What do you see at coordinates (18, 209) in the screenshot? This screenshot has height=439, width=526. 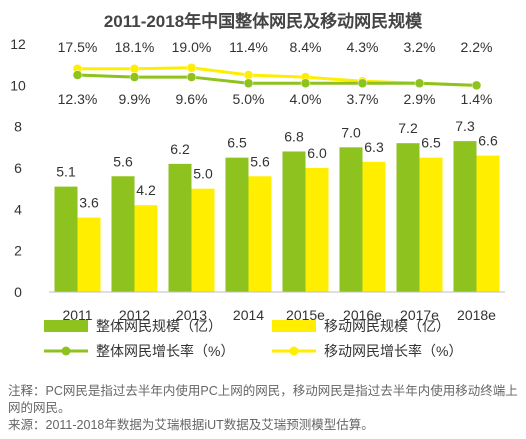 I see `y-tick-label: 4` at bounding box center [18, 209].